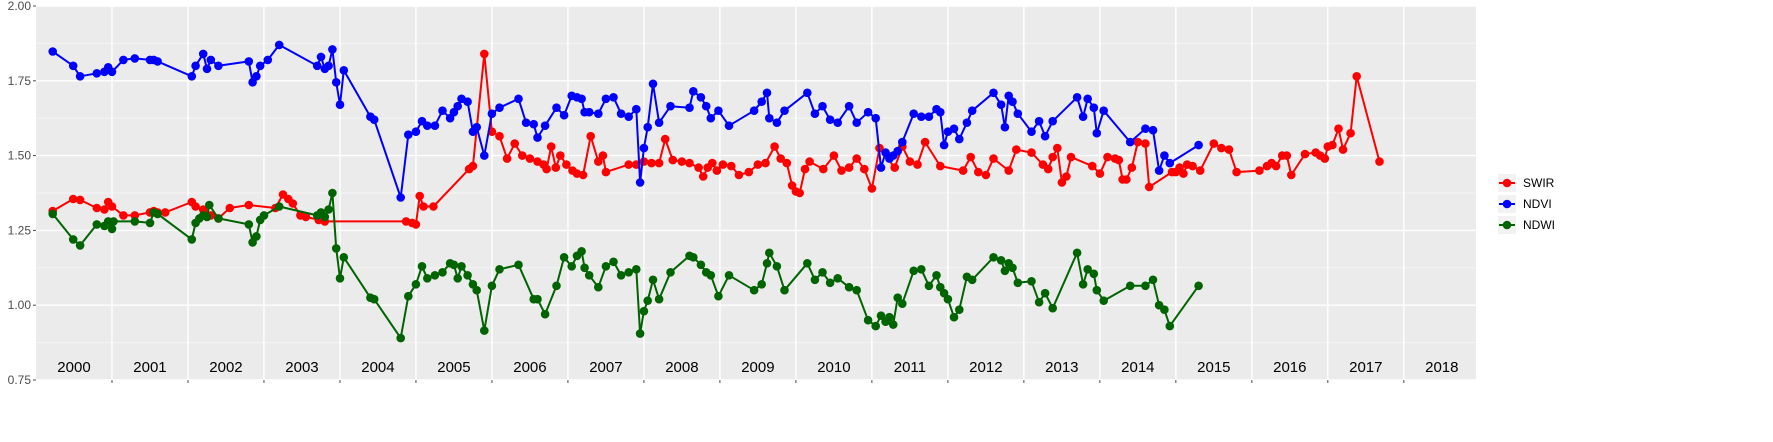 This screenshot has height=442, width=1773. I want to click on y-tick-label: 1.50, so click(20, 156).